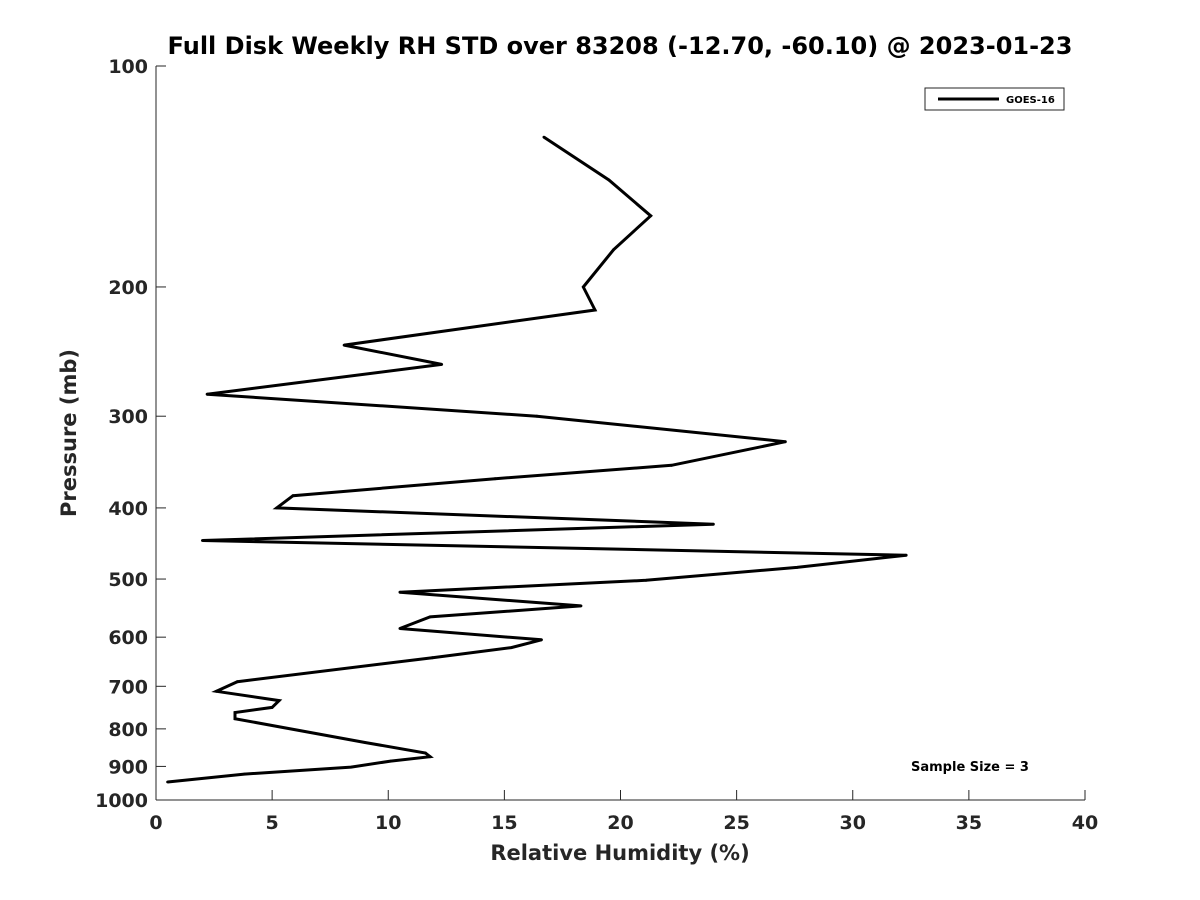 The image size is (1200, 900). I want to click on legend: GOES-16, so click(994, 99).